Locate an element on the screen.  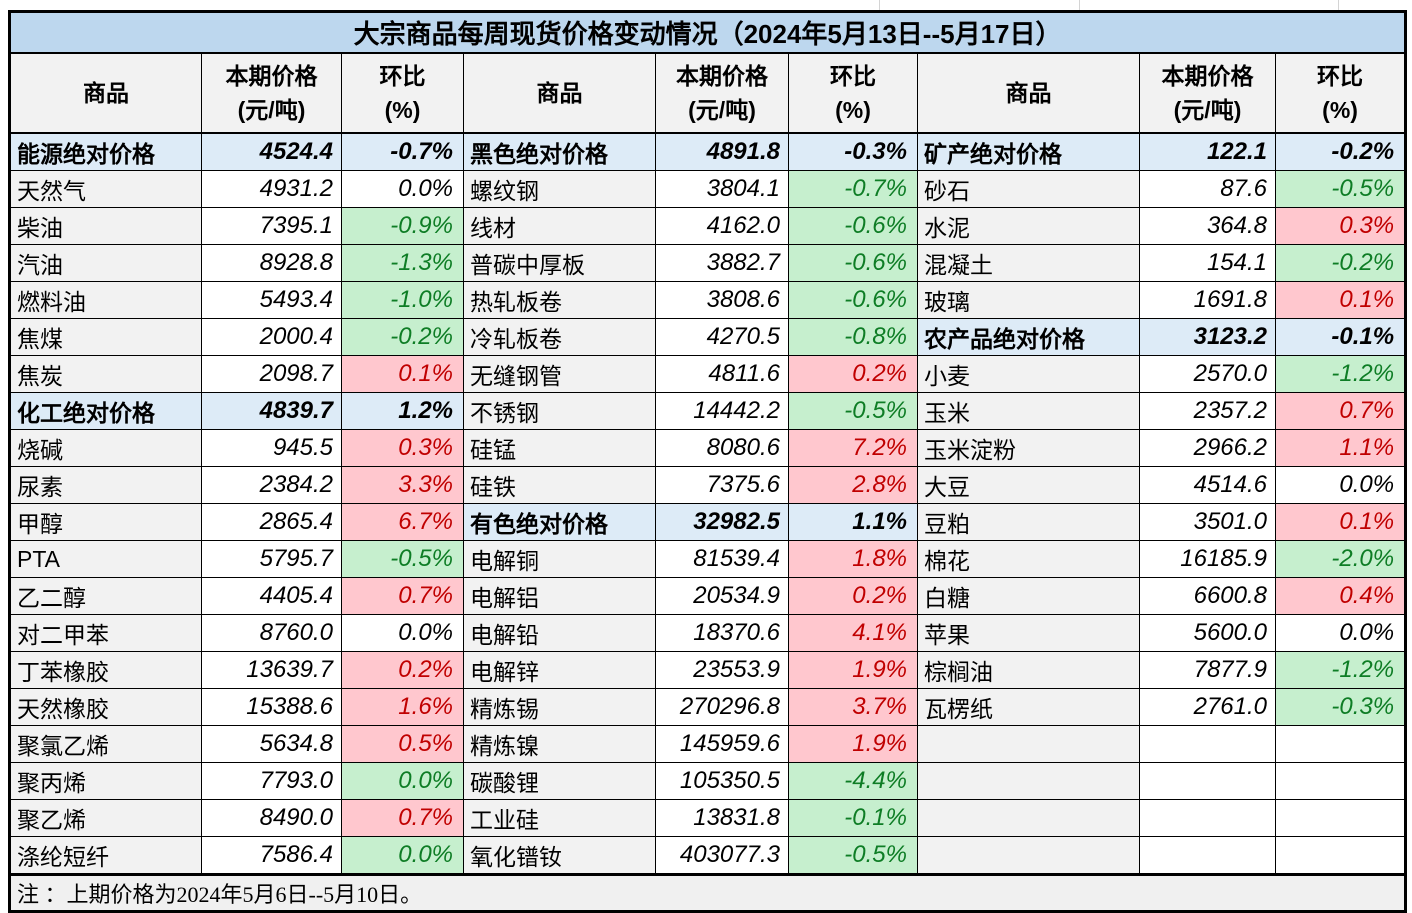
price-cell: 145959.6 is located at coordinates (722, 744).